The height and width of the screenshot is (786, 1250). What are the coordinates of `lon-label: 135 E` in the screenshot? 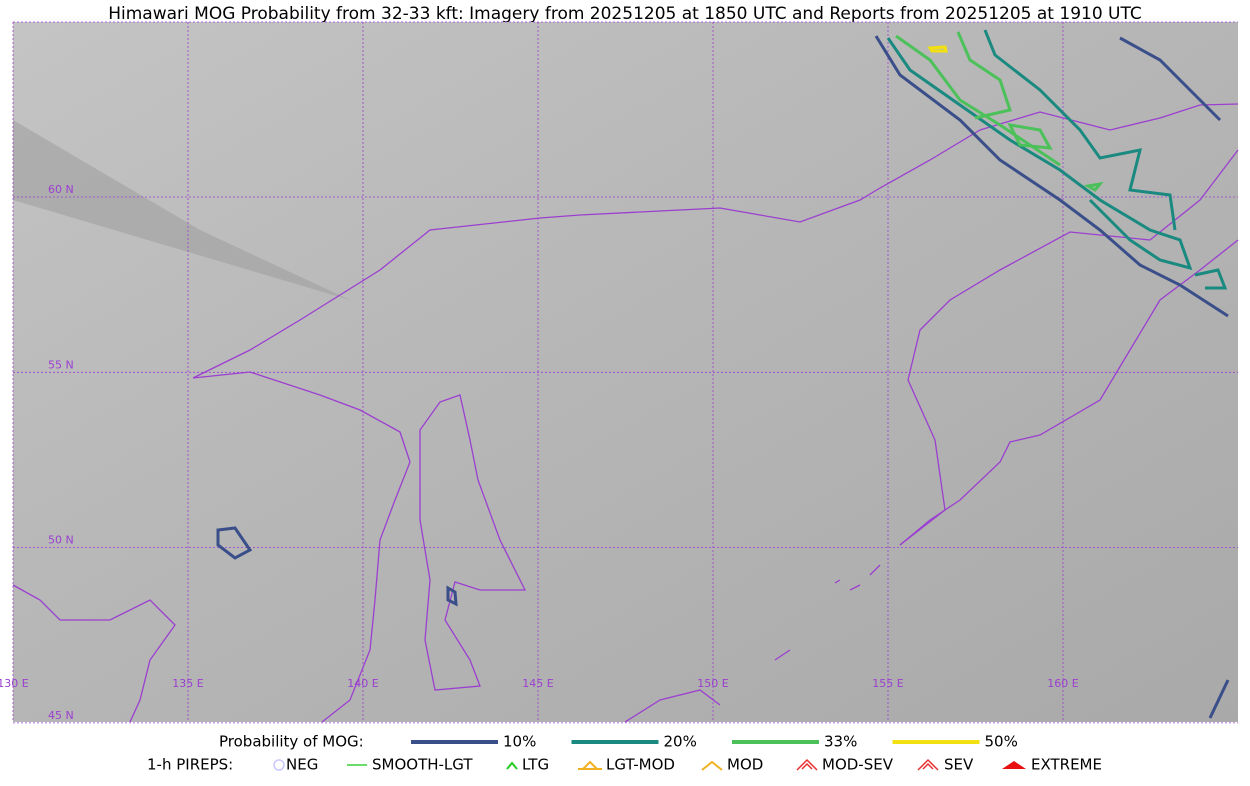 It's located at (187, 683).